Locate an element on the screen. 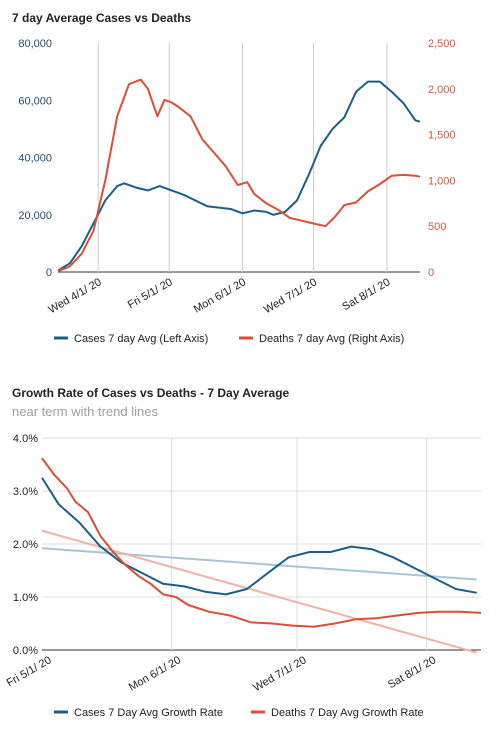 This screenshot has height=754, width=489. chart1-left-tick: 40,000 is located at coordinates (35, 159).